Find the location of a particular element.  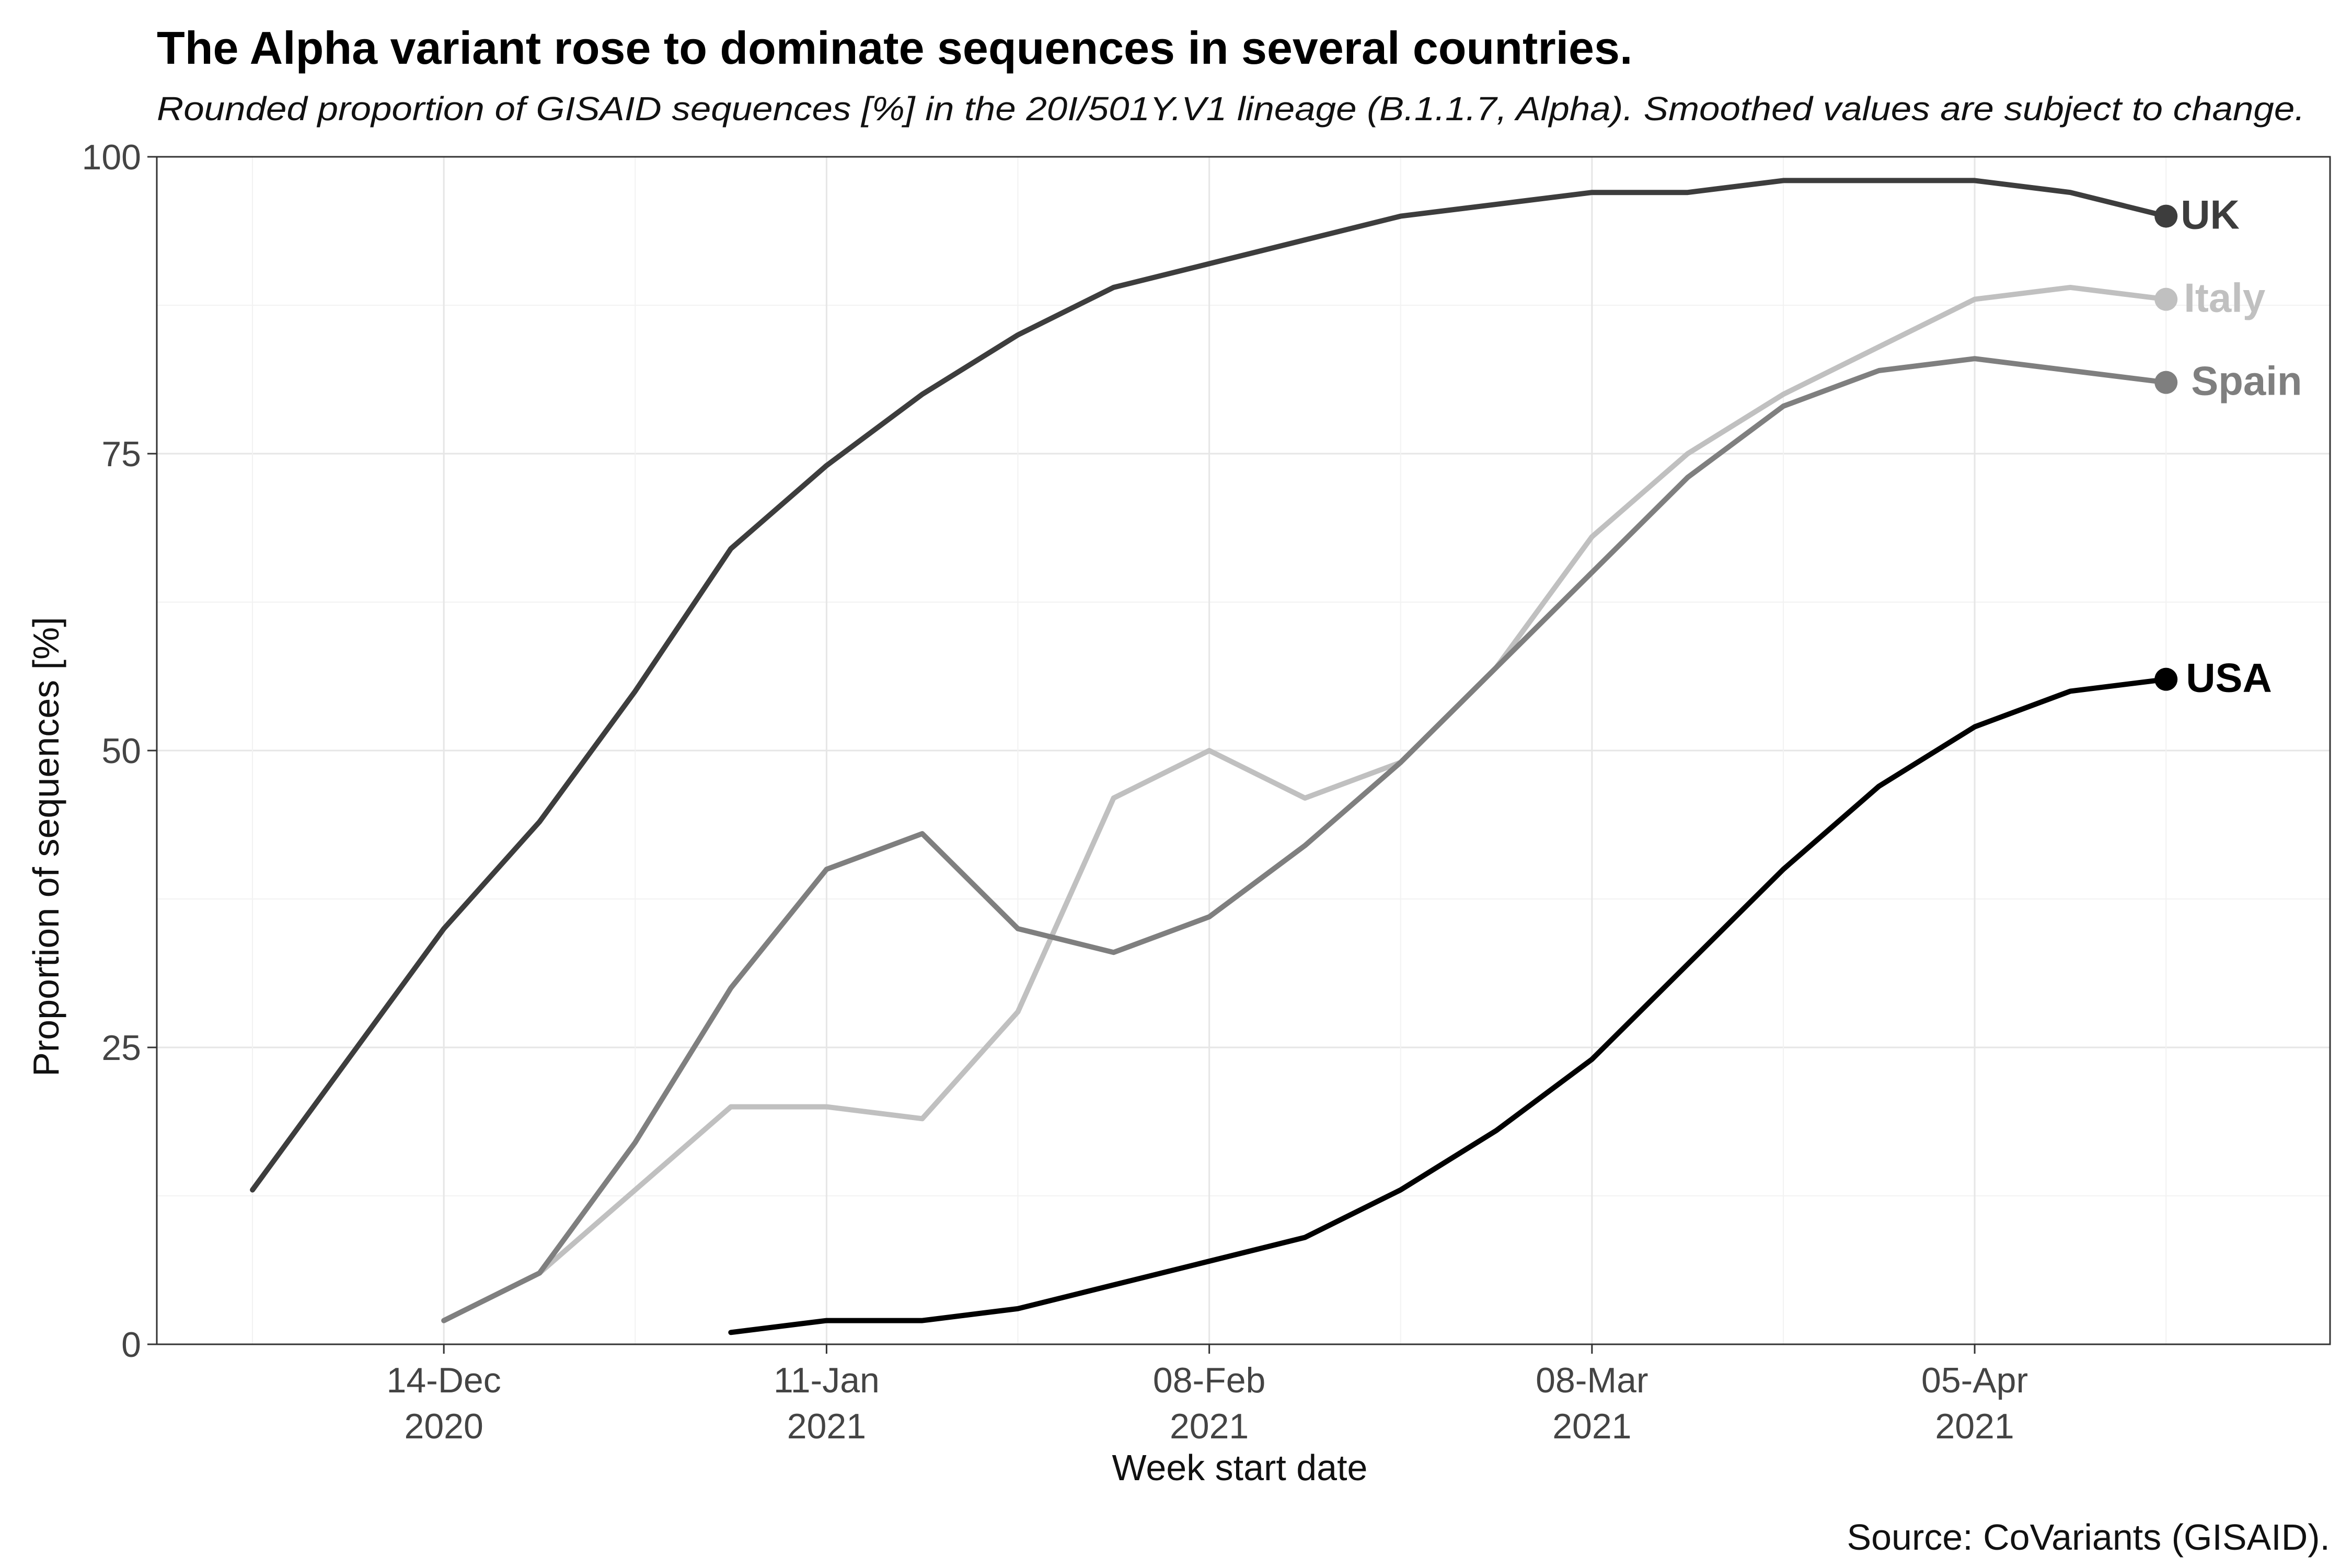

x-tick-label: 08-Mar is located at coordinates (1592, 1380).